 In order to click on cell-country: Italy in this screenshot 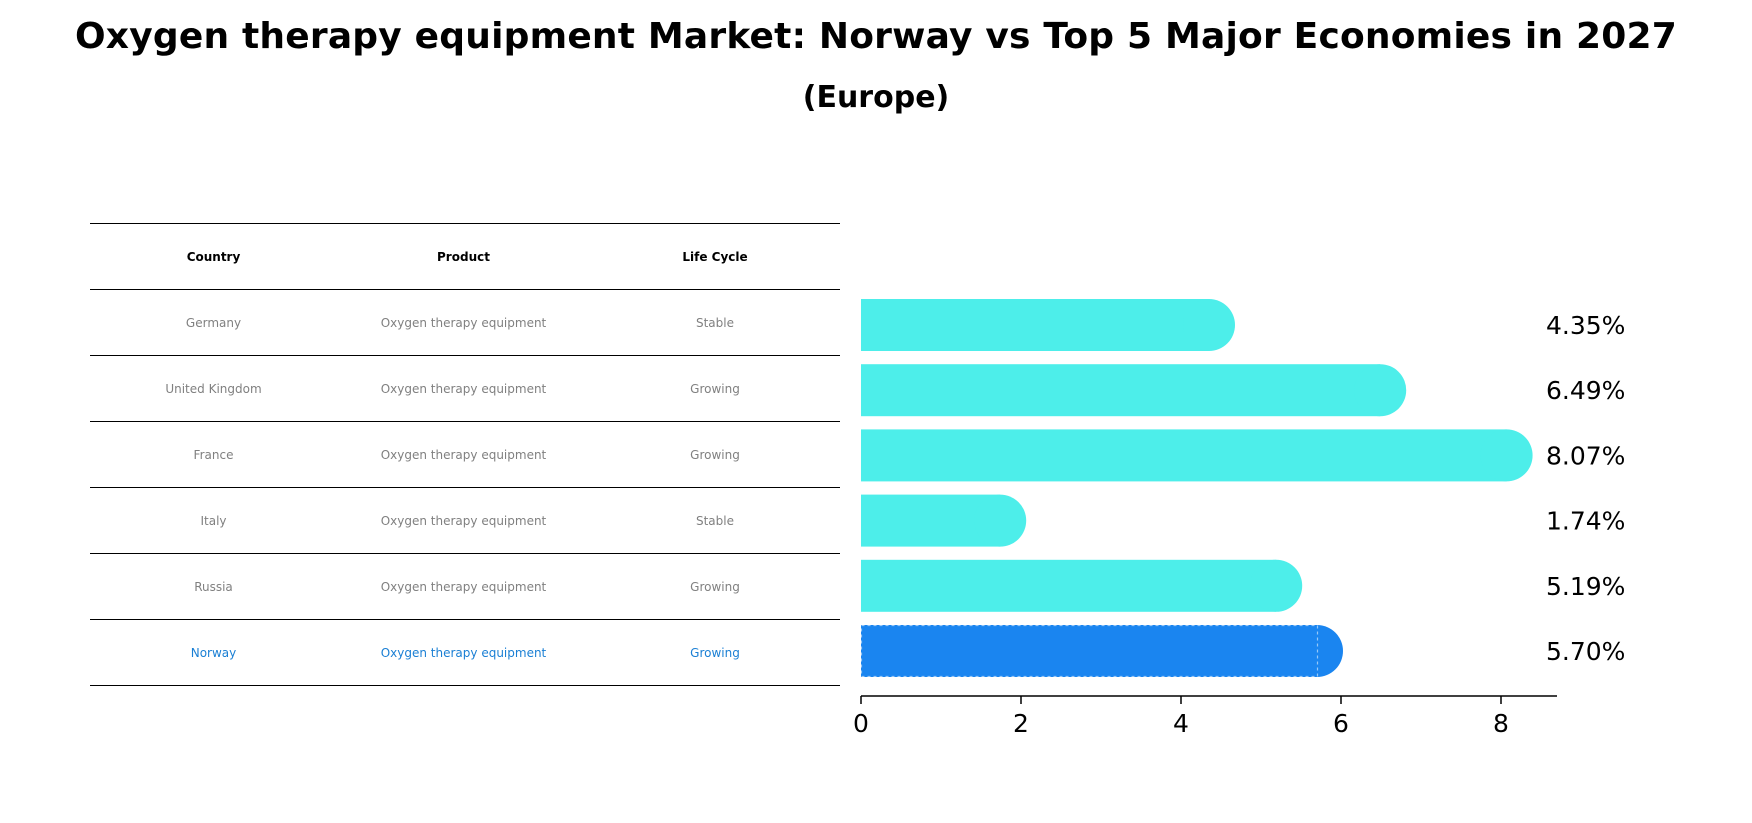, I will do `click(213, 520)`.